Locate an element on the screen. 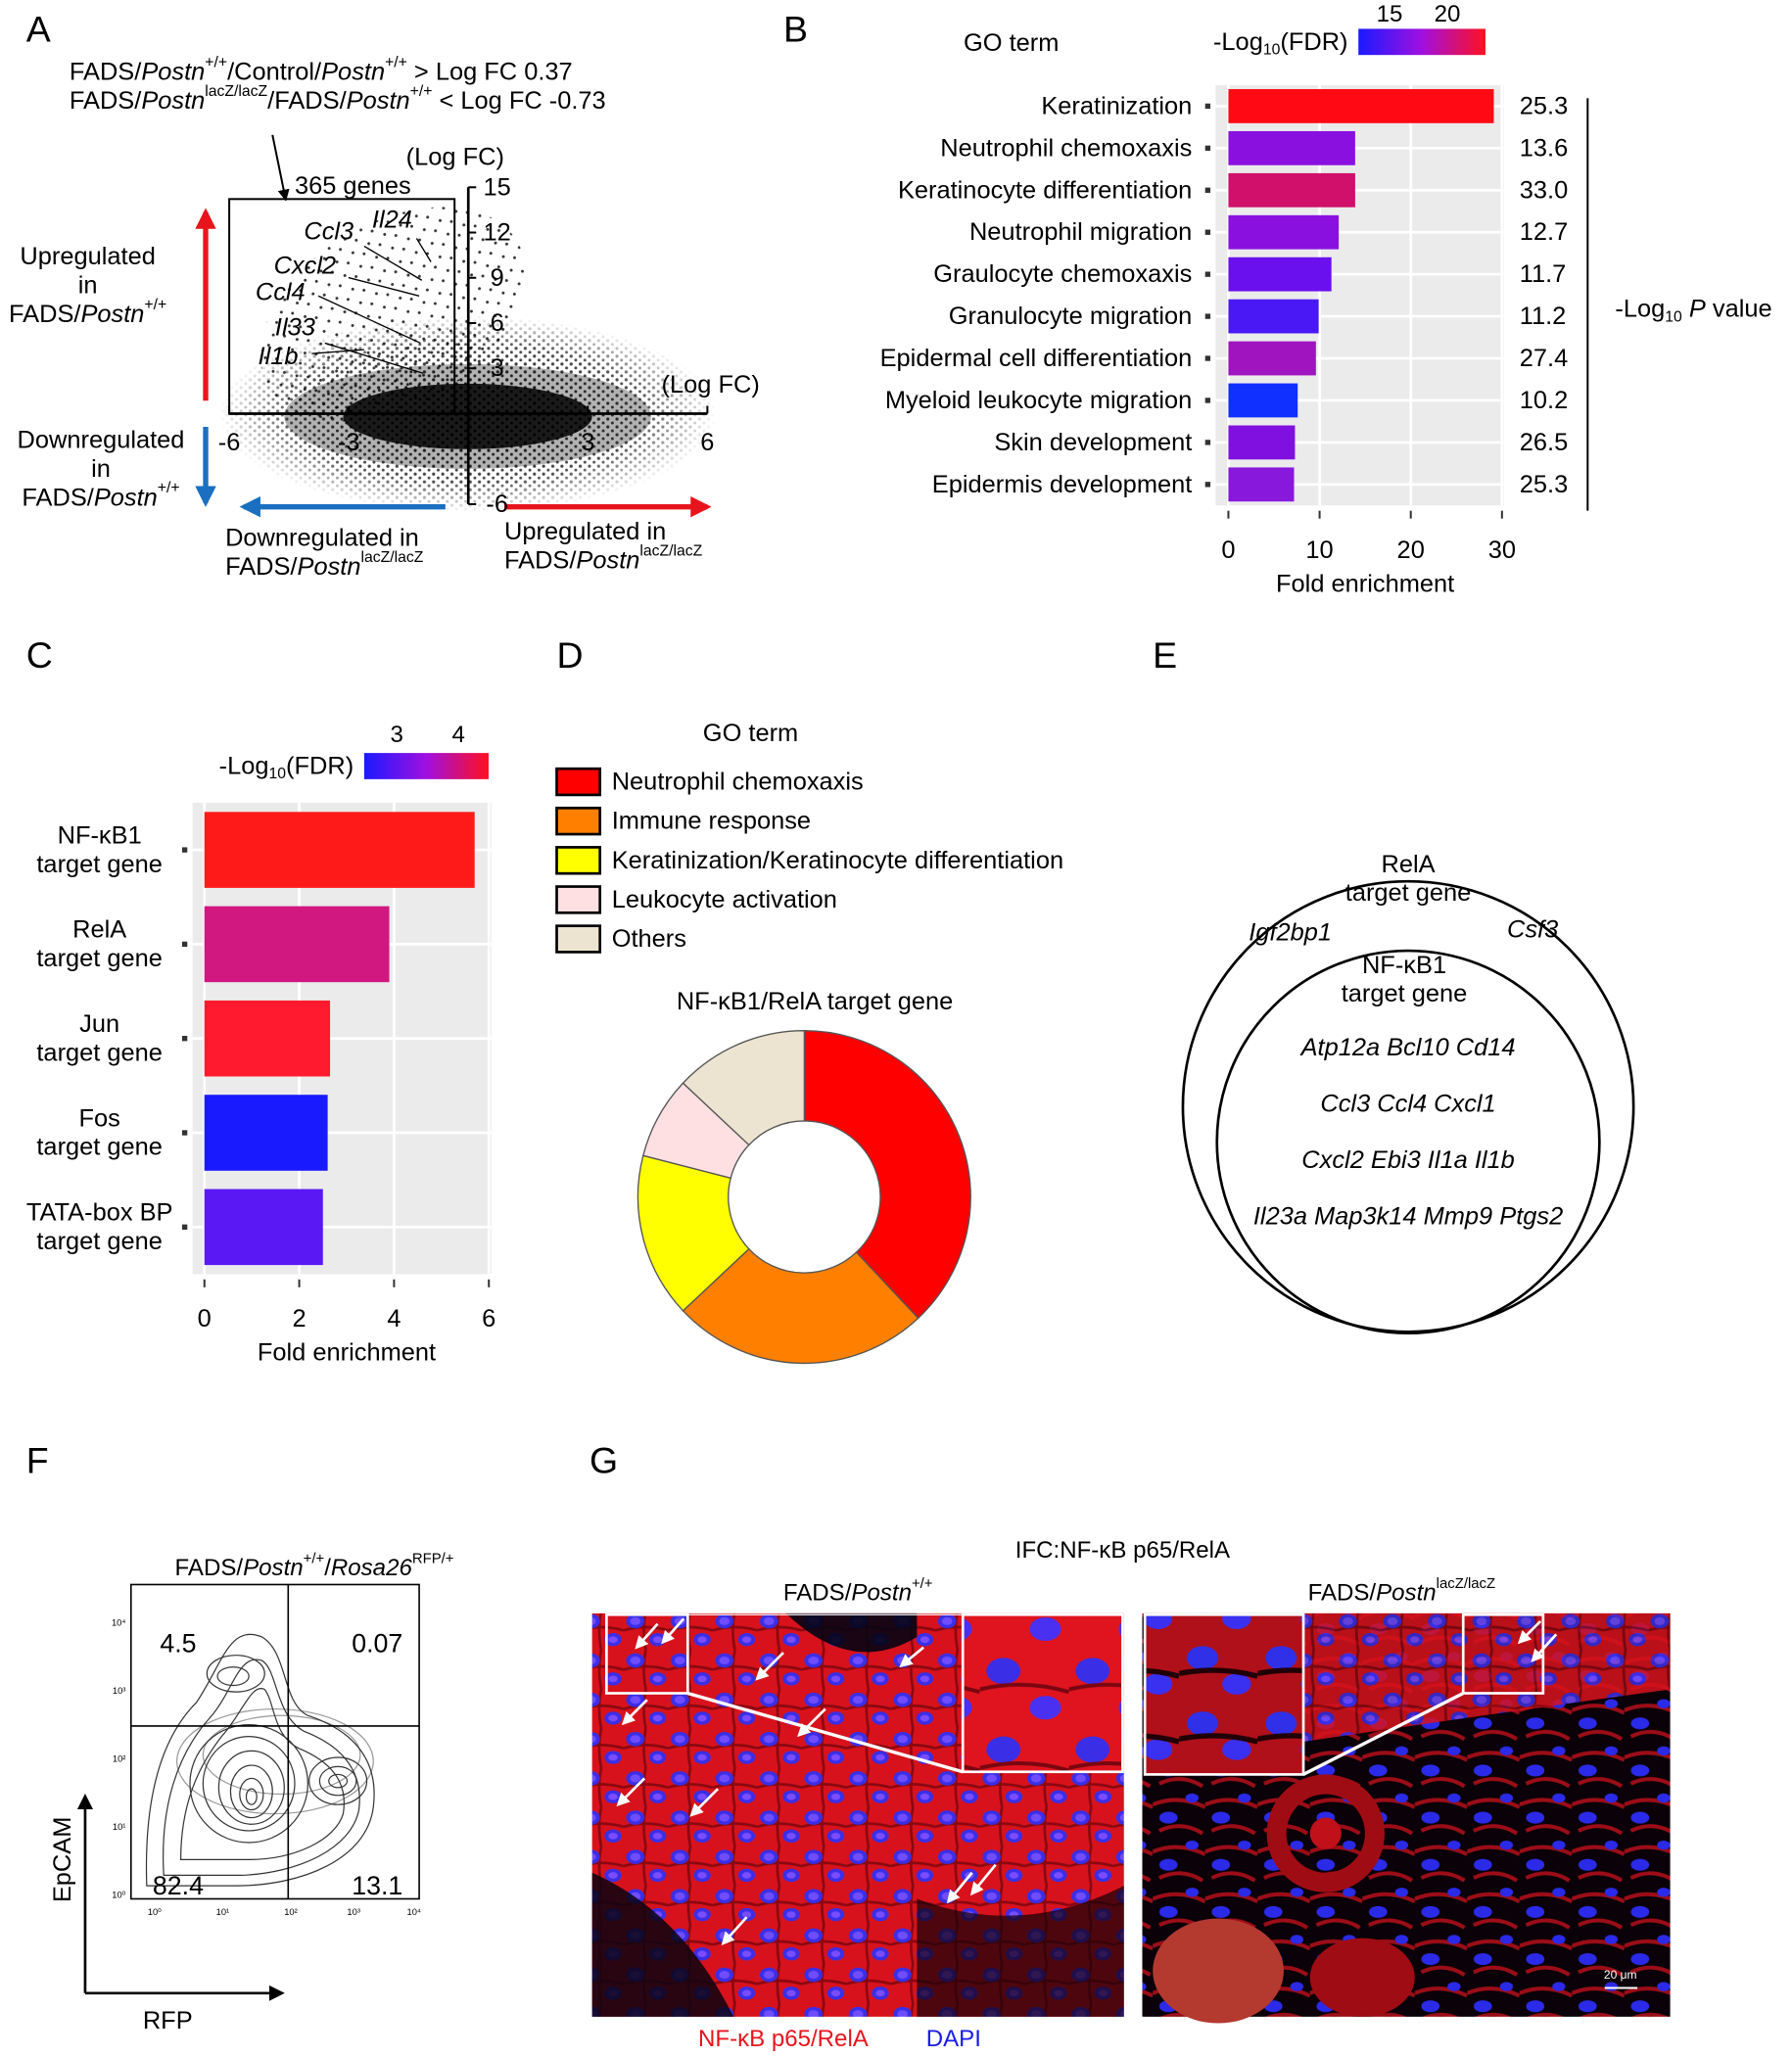 Image resolution: width=1792 pixels, height=2056 pixels. gene-list: Cxcl2 Ebi3 Il1a Il1b is located at coordinates (1408, 1160).